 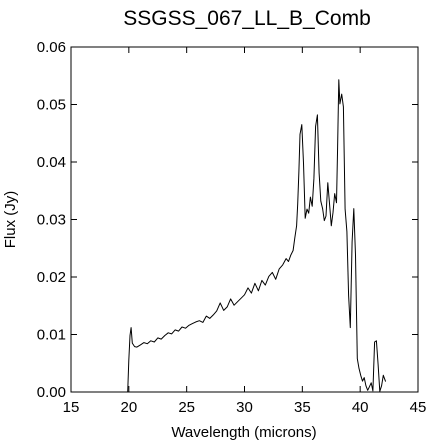 What do you see at coordinates (51, 220) in the screenshot?
I see `y-tick-label: 0.03` at bounding box center [51, 220].